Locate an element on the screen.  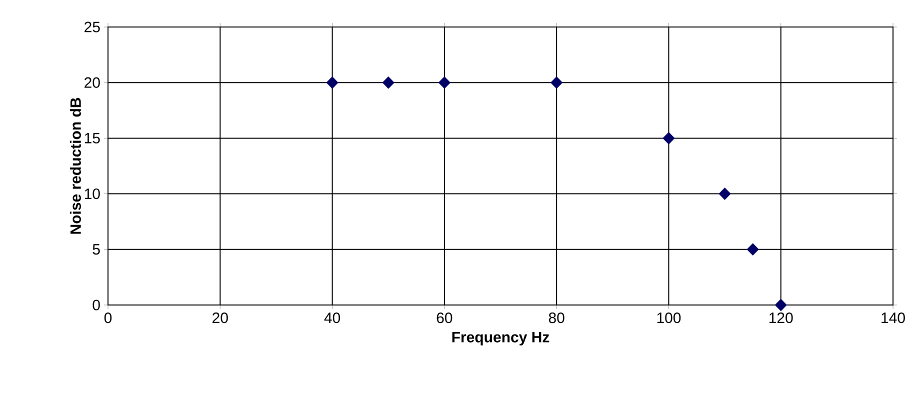
x-axis-title: Frequency Hz is located at coordinates (501, 339).